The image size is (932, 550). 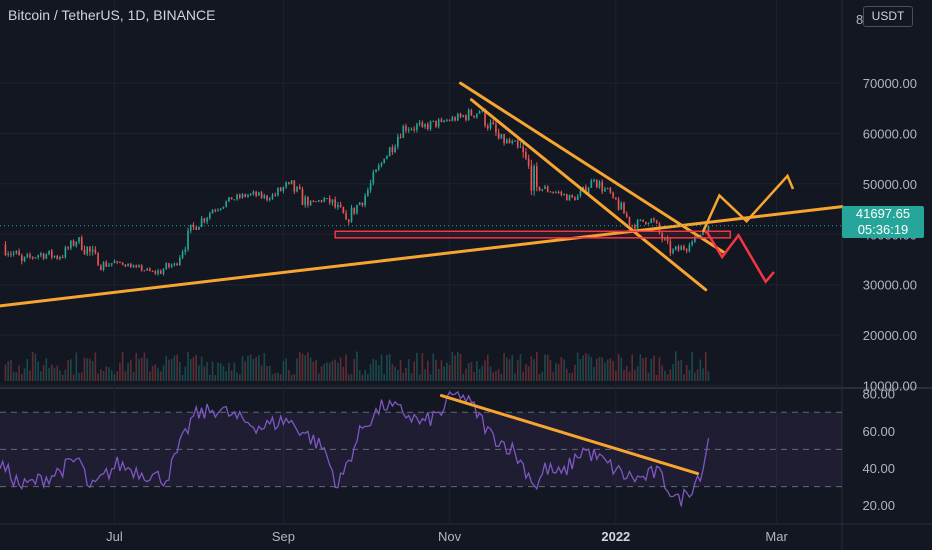 I want to click on bar-countdown: 05:36:19, so click(x=883, y=229).